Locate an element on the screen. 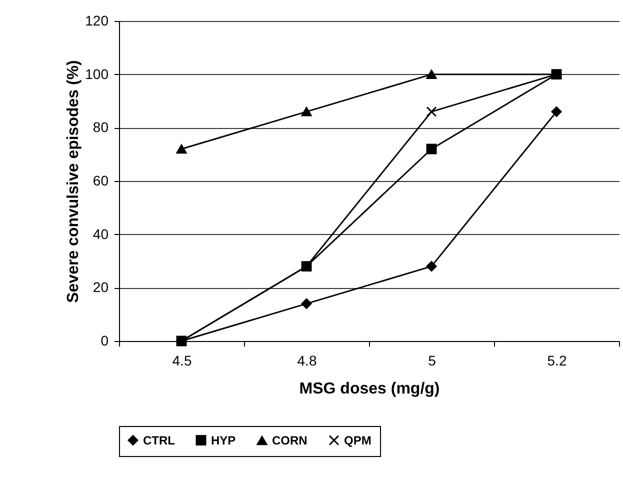  x-tick-label: 5 is located at coordinates (432, 360).